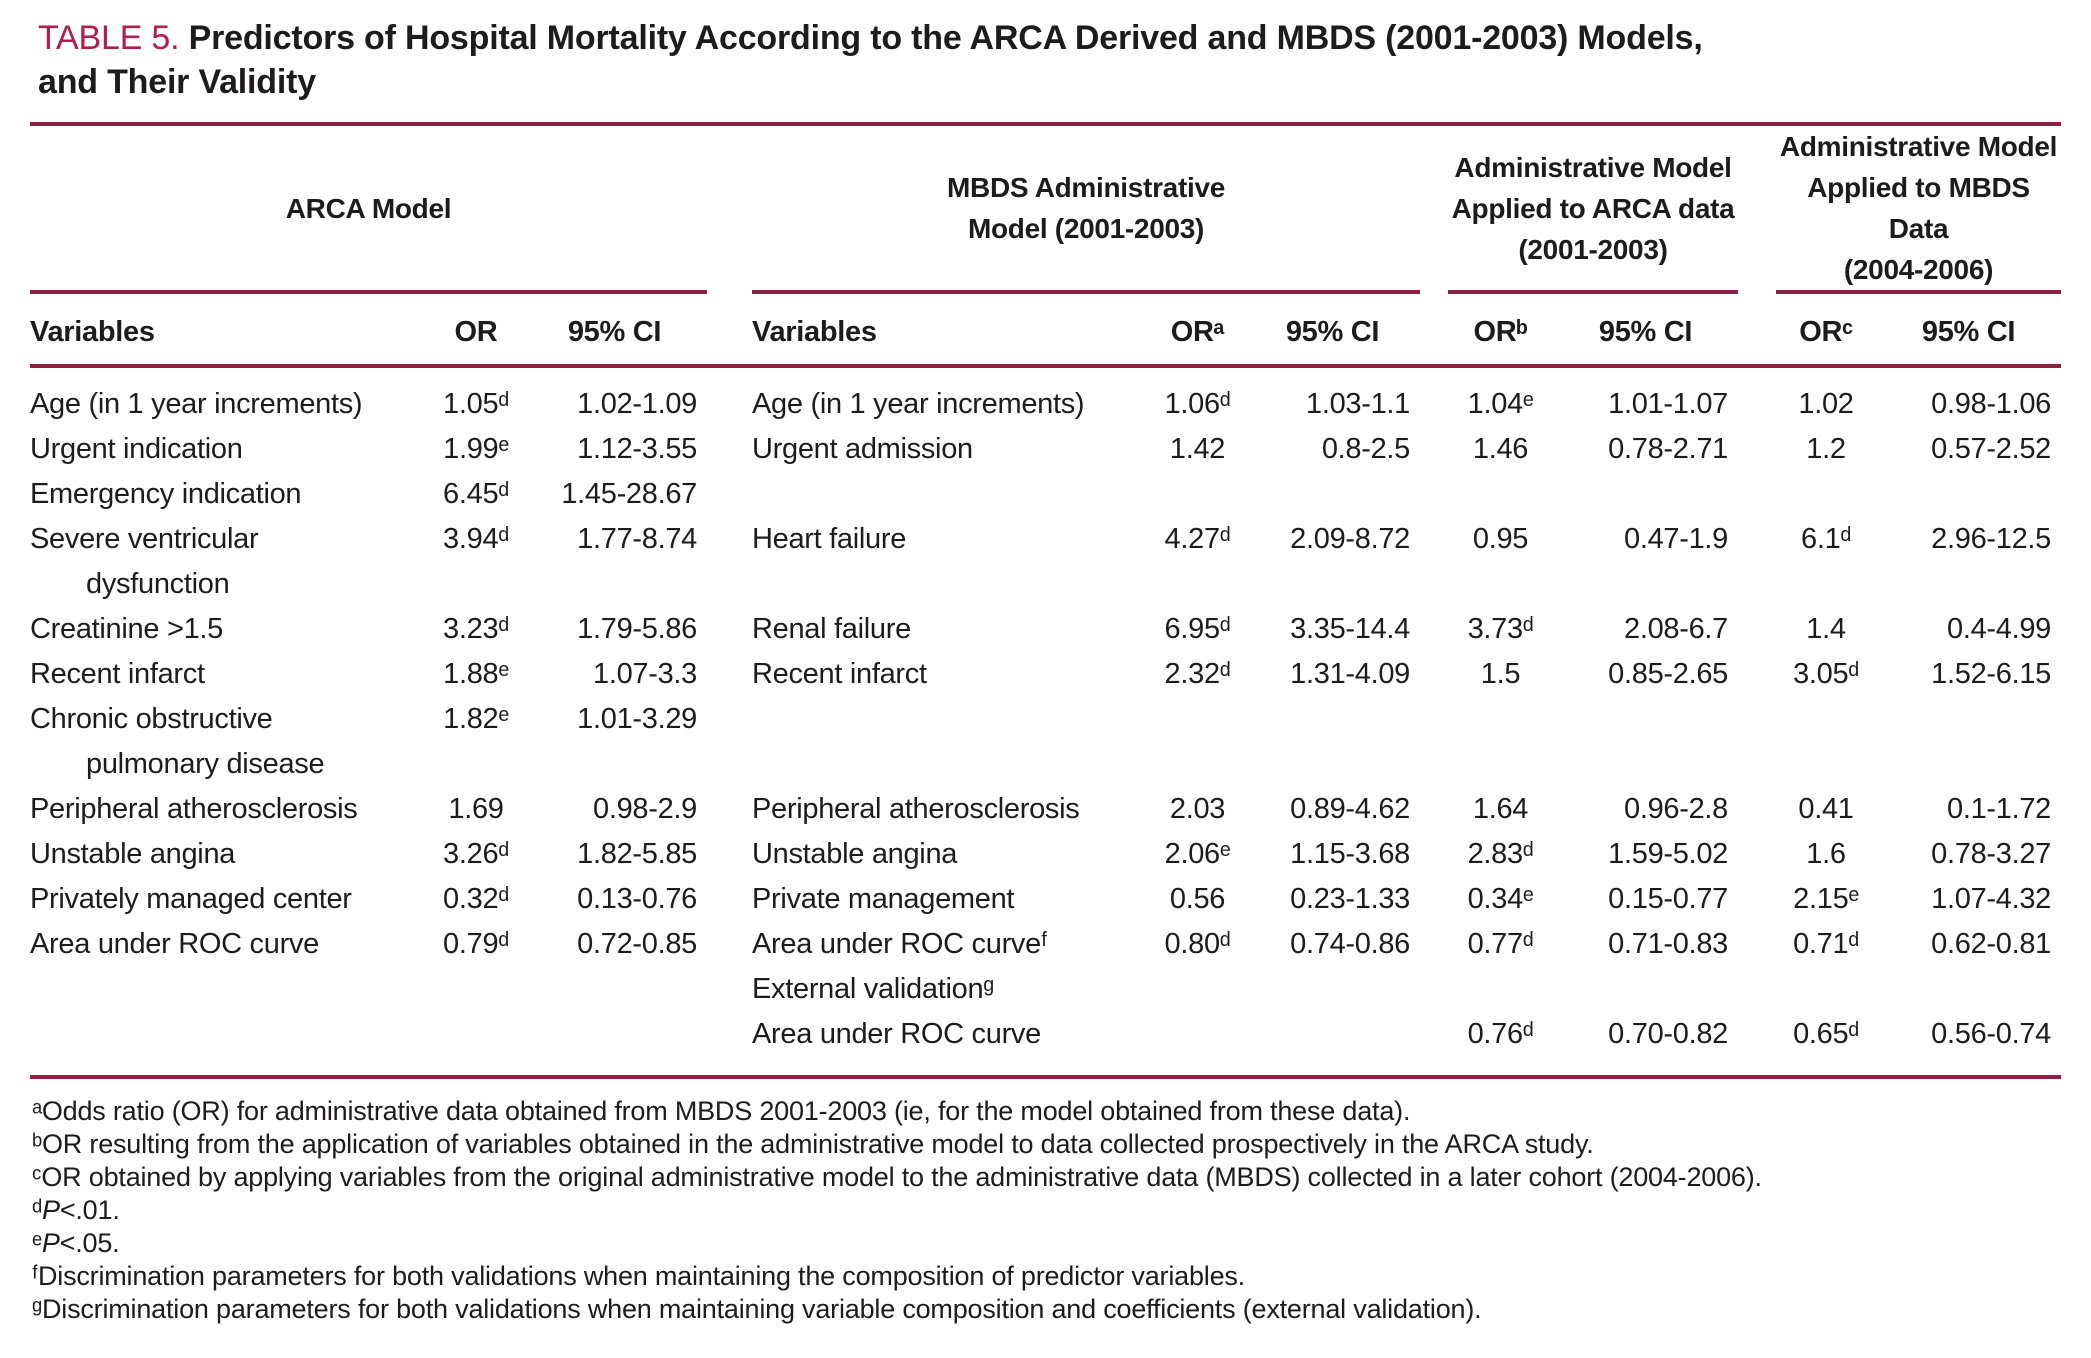  I want to click on mbds-ci-cell: 0.23-1.33, so click(1350, 899).